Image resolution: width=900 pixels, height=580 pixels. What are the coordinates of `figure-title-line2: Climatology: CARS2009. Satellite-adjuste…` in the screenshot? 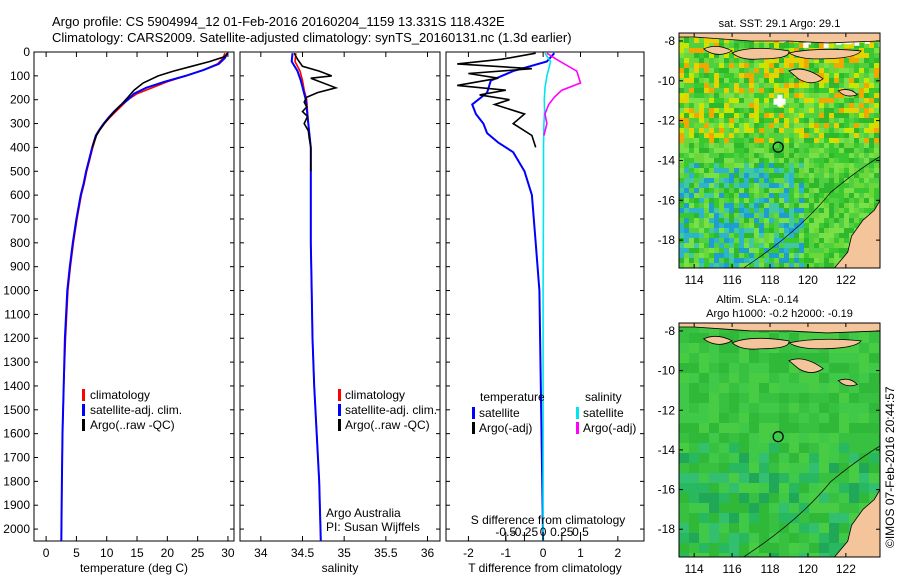 It's located at (312, 37).